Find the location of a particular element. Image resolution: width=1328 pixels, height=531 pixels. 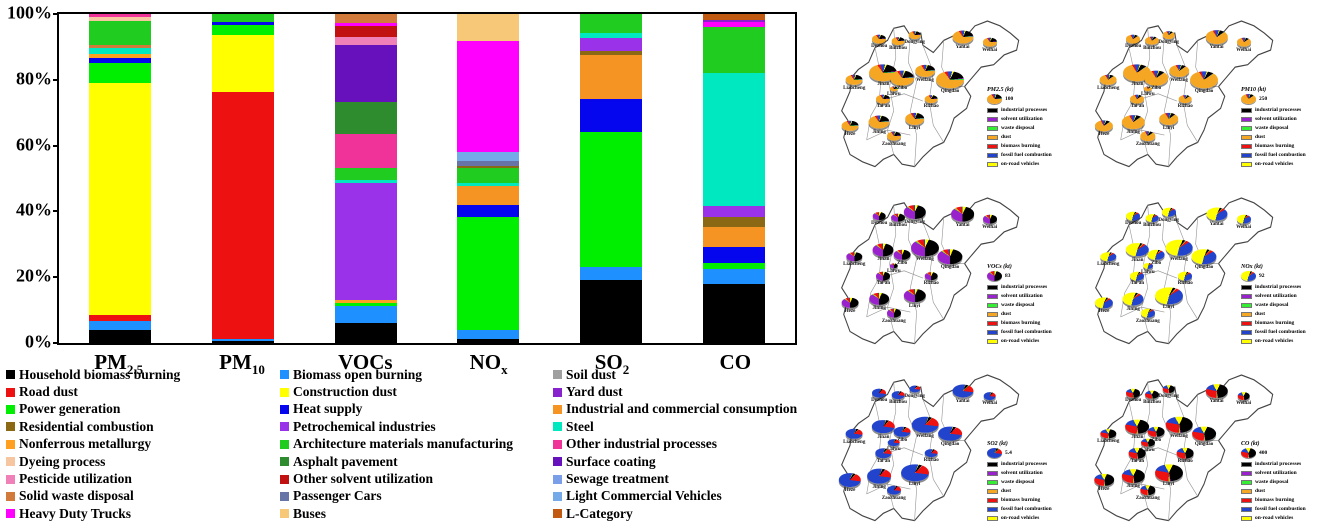

city-pie-binzhou is located at coordinates (897, 218).